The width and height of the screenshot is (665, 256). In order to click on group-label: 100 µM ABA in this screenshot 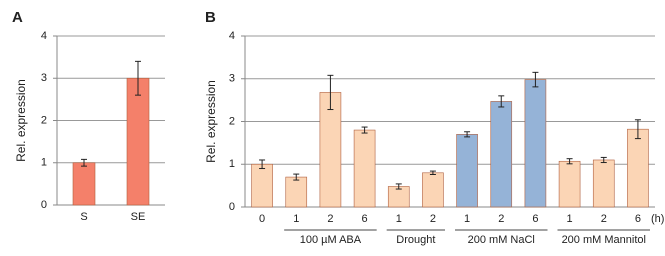, I will do `click(331, 240)`.